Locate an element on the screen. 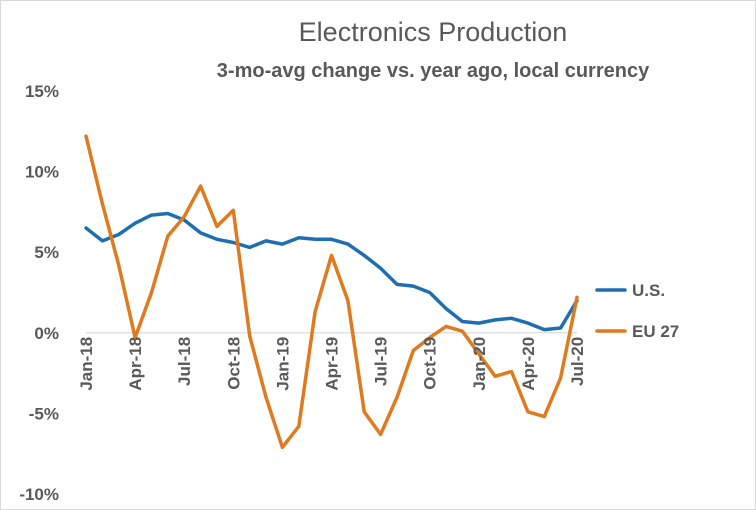  x-tick-label: Apr-19 is located at coordinates (332, 364).